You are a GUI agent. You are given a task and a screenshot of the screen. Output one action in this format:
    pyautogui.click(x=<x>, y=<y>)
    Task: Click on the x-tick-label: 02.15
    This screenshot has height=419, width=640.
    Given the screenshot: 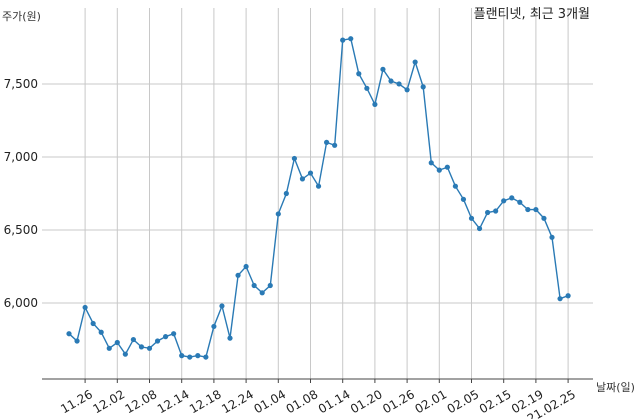 What is the action you would take?
    pyautogui.click(x=495, y=401)
    